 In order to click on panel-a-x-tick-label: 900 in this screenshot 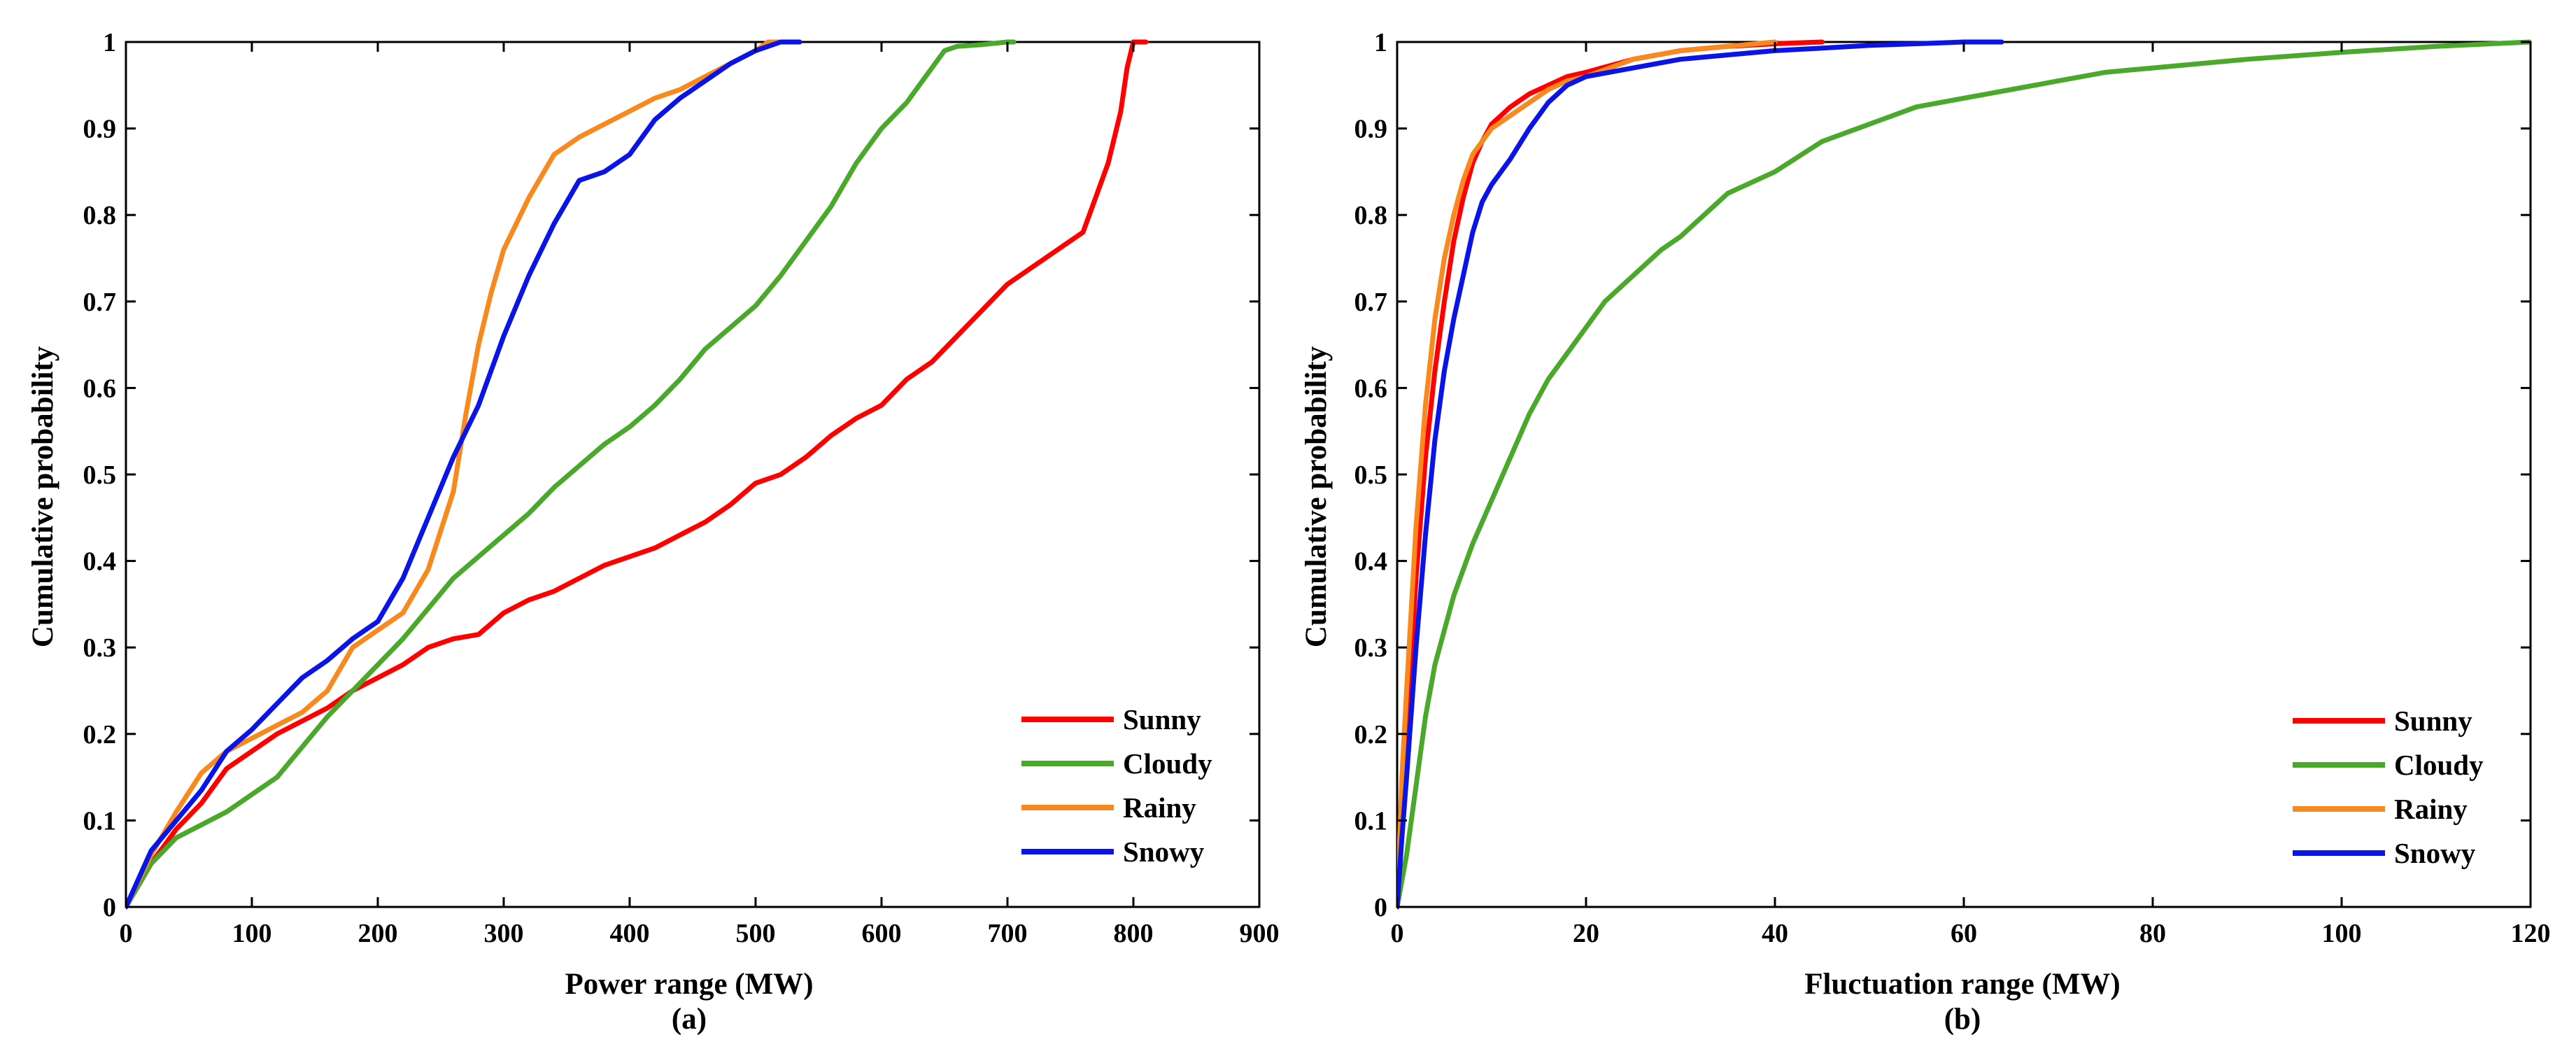, I will do `click(1260, 933)`.